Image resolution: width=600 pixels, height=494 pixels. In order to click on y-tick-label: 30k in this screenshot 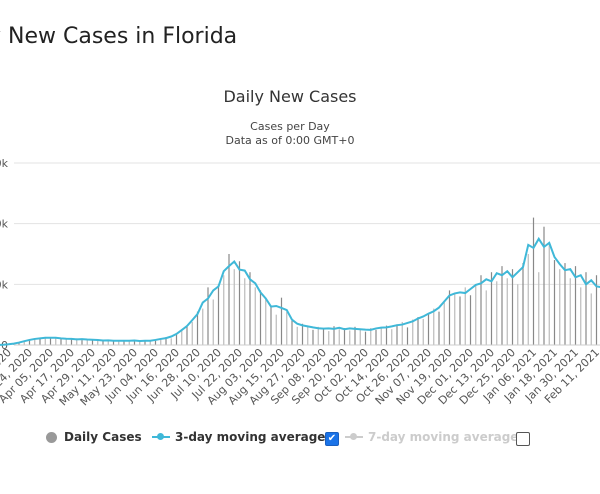, I will do `click(4, 163)`.